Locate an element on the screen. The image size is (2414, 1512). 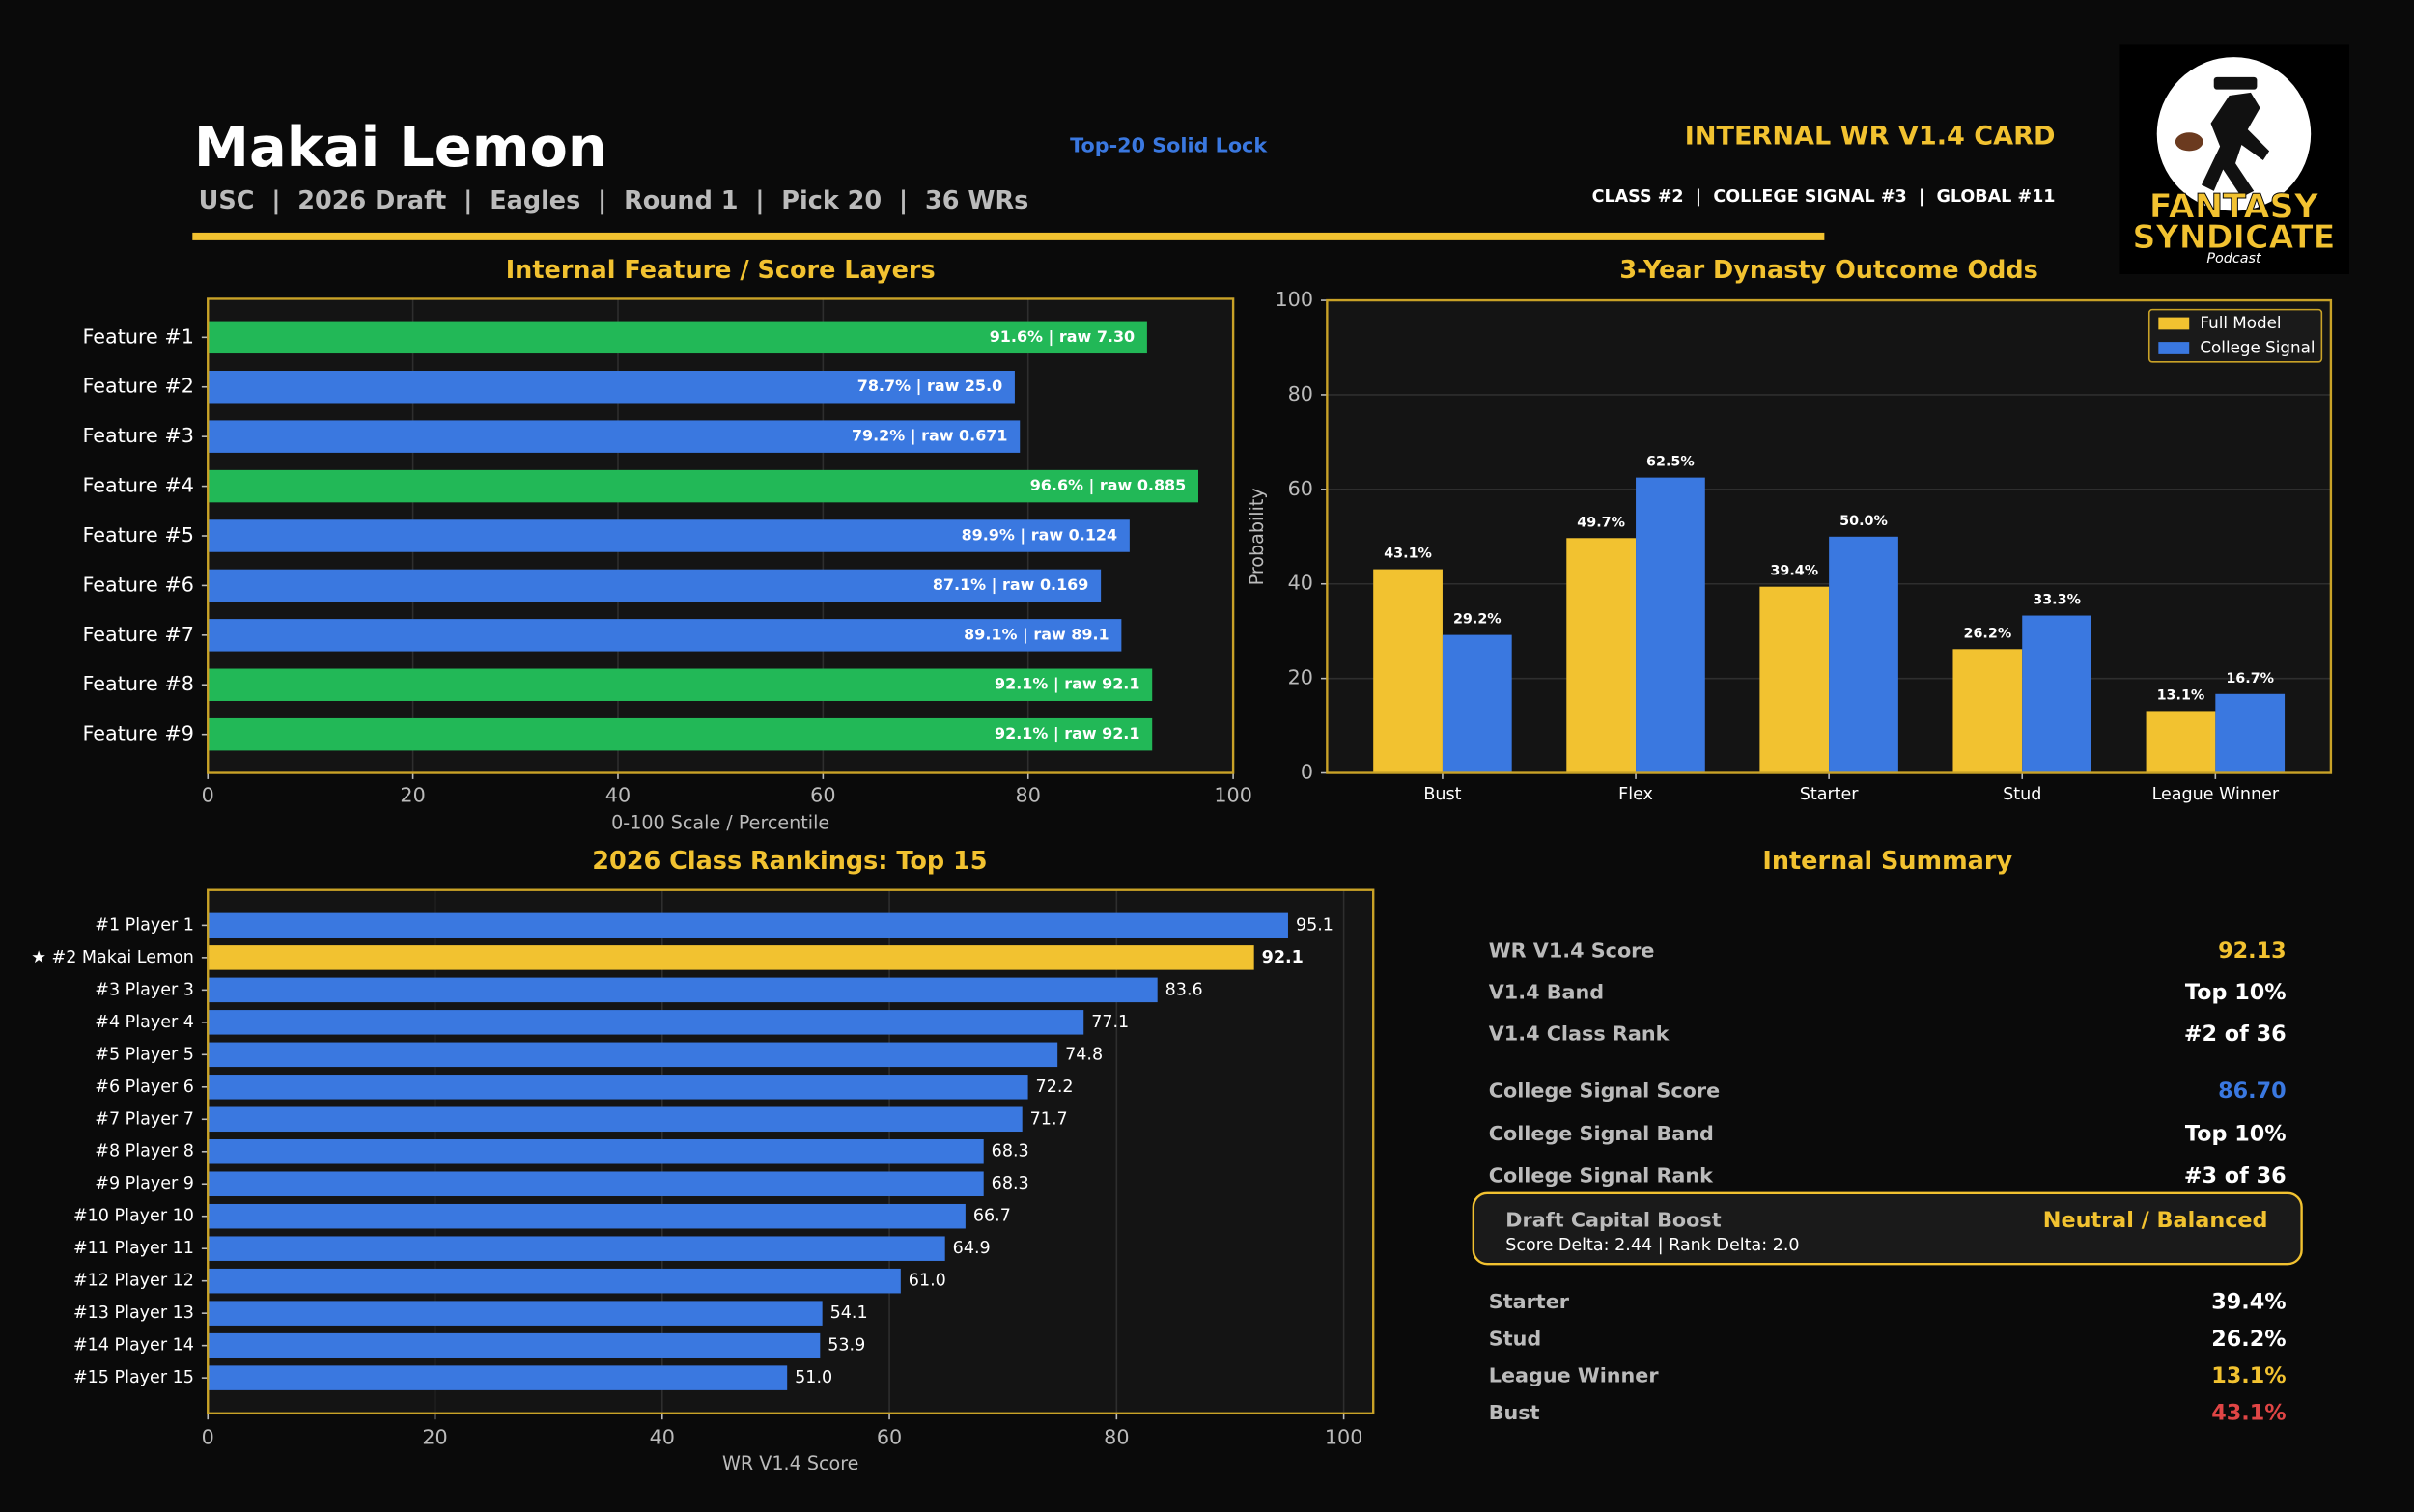
value-label: 92.1 is located at coordinates (1283, 958).